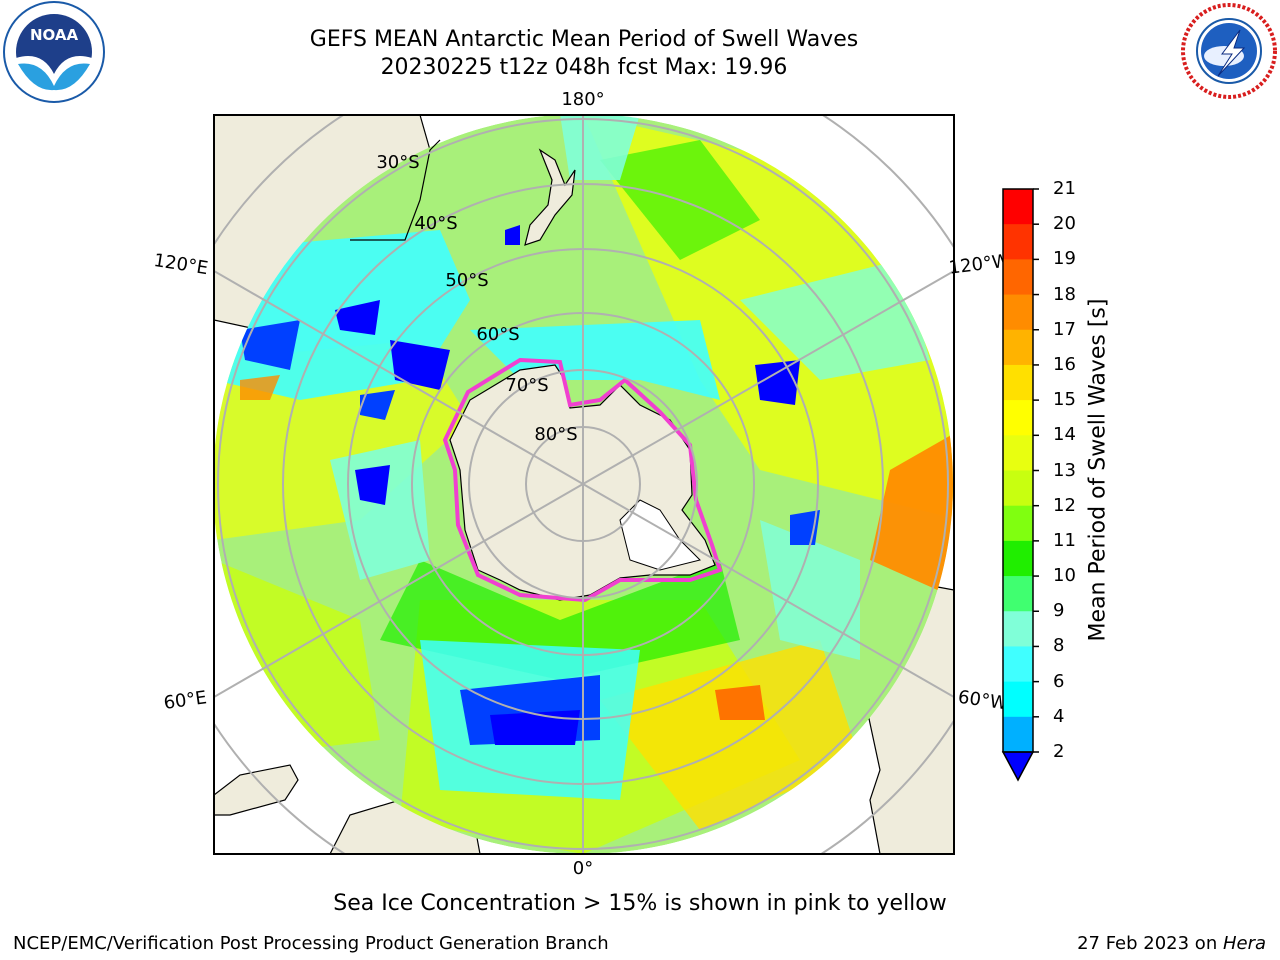 This screenshot has width=1280, height=960. What do you see at coordinates (582, 480) in the screenshot?
I see `sea-ice-edge` at bounding box center [582, 480].